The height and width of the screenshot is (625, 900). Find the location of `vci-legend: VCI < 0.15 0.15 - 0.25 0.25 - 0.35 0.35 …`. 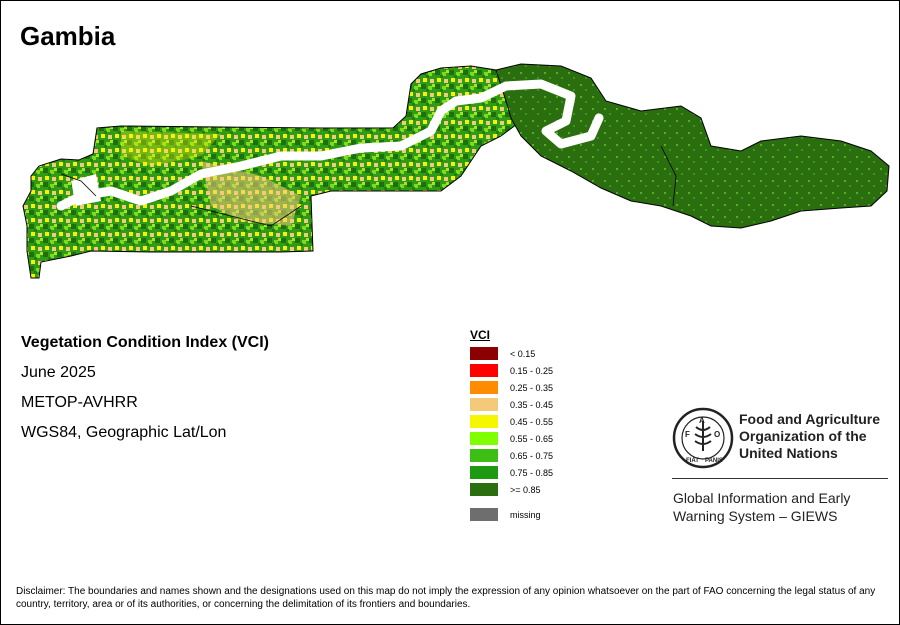

vci-legend: VCI < 0.15 0.15 - 0.25 0.25 - 0.35 0.35 … is located at coordinates (511, 425).